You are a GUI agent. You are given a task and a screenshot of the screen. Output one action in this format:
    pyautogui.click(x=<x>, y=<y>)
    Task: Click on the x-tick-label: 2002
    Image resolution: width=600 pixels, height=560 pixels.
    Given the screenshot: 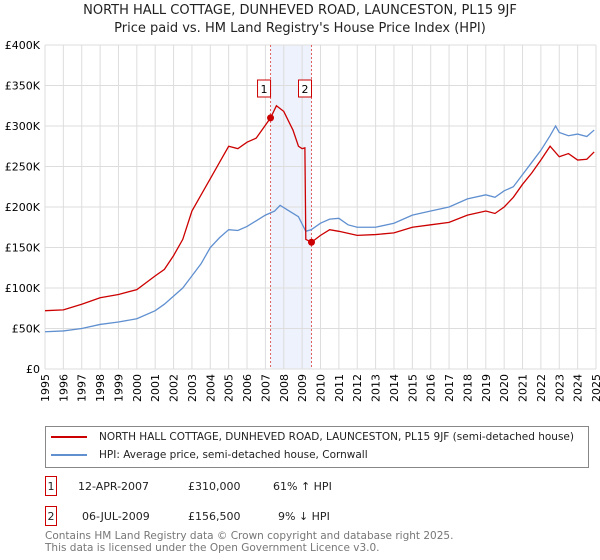 What is the action you would take?
    pyautogui.click(x=174, y=388)
    